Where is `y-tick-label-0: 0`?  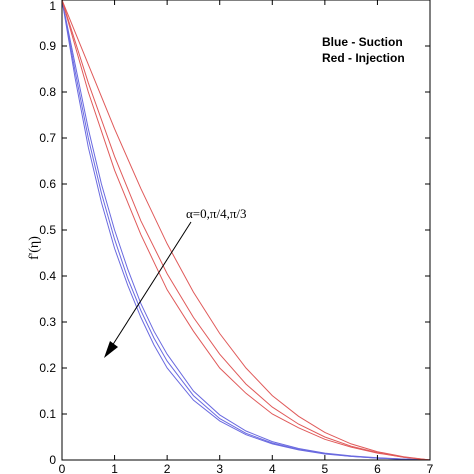 y-tick-label-0: 0 is located at coordinates (52, 460).